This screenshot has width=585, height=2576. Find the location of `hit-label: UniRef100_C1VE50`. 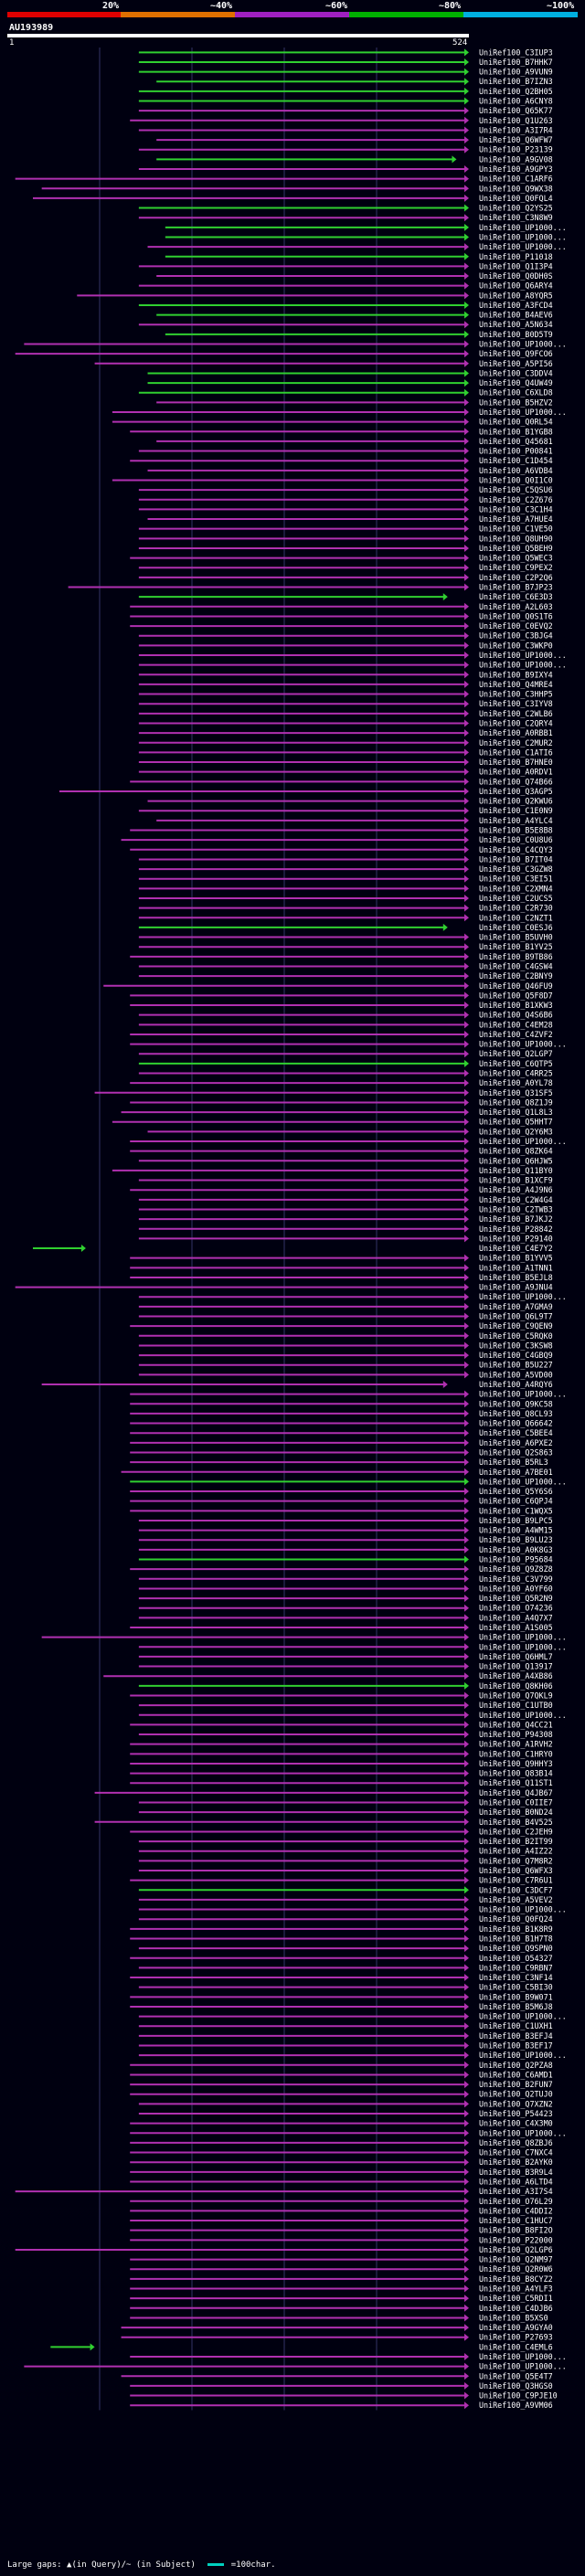

hit-label: UniRef100_C1VE50 is located at coordinates (516, 529).